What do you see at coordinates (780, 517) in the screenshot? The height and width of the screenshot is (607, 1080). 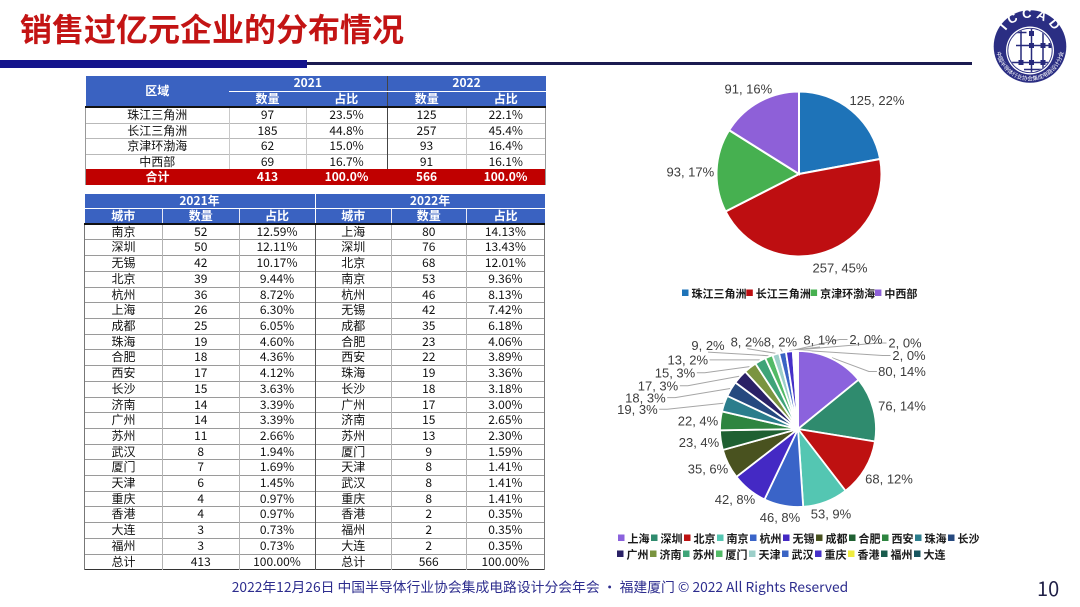 I see `svg-text: 46, 8%` at bounding box center [780, 517].